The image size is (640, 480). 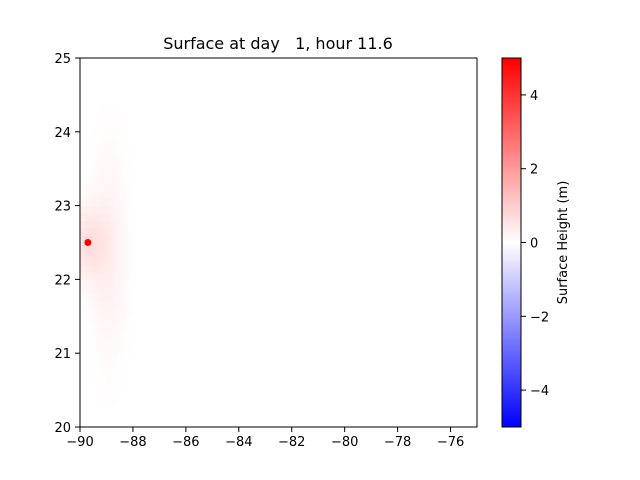 What do you see at coordinates (67, 244) in the screenshot?
I see `y-axis: 20 21 22 23 24 25` at bounding box center [67, 244].